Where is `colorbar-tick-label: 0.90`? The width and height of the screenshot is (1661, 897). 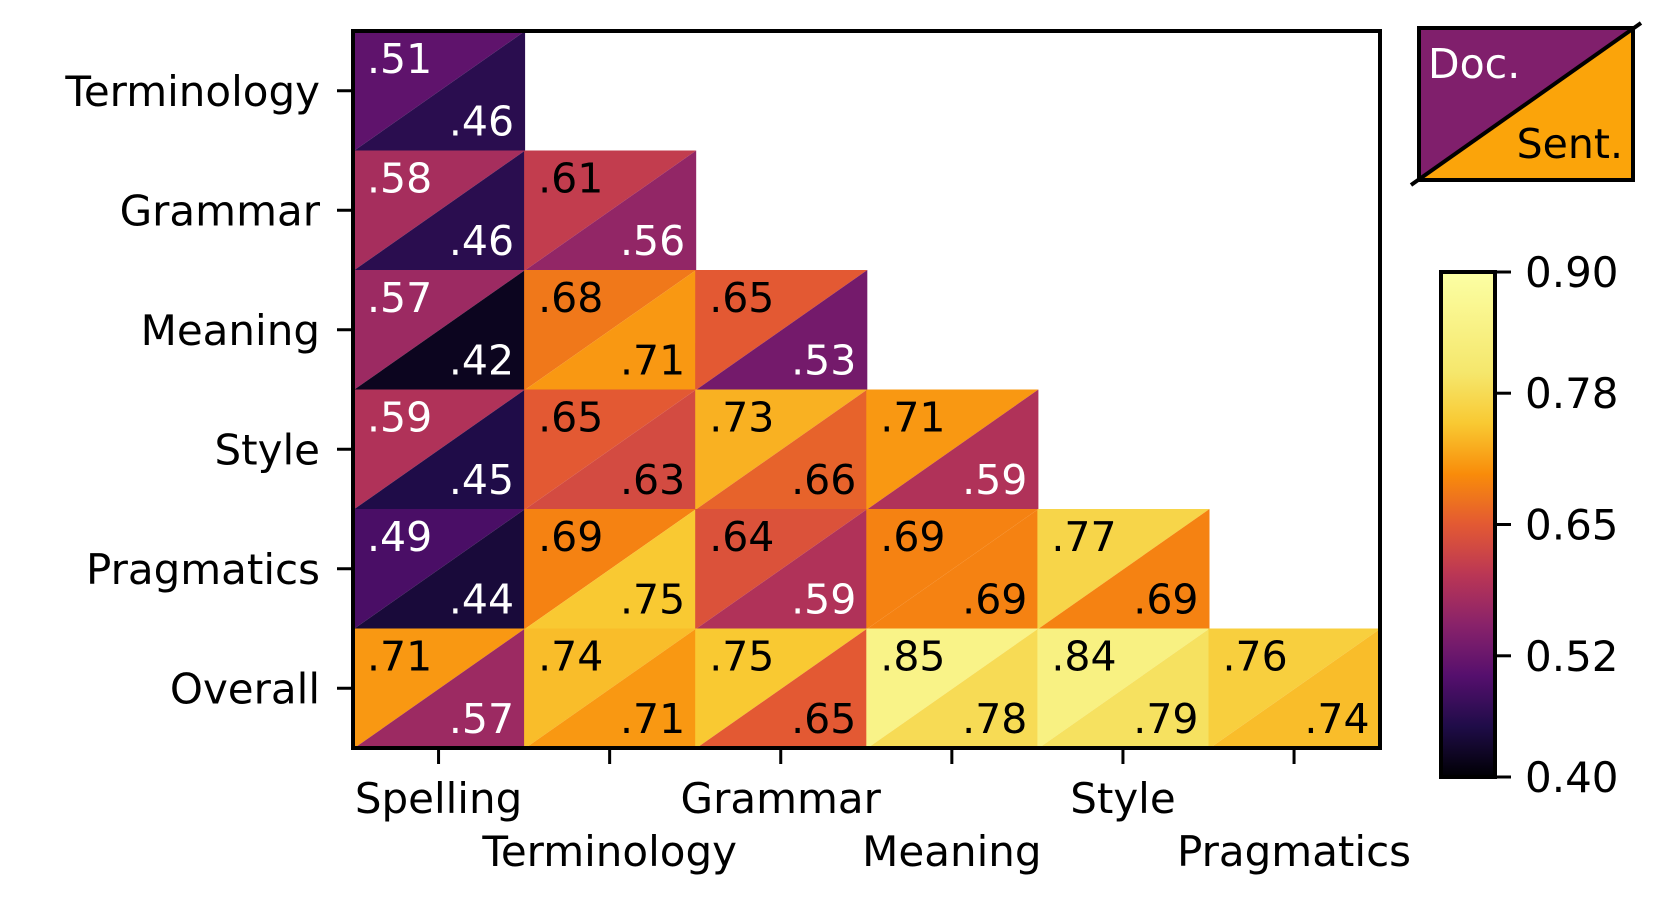
colorbar-tick-label: 0.90 is located at coordinates (1572, 272).